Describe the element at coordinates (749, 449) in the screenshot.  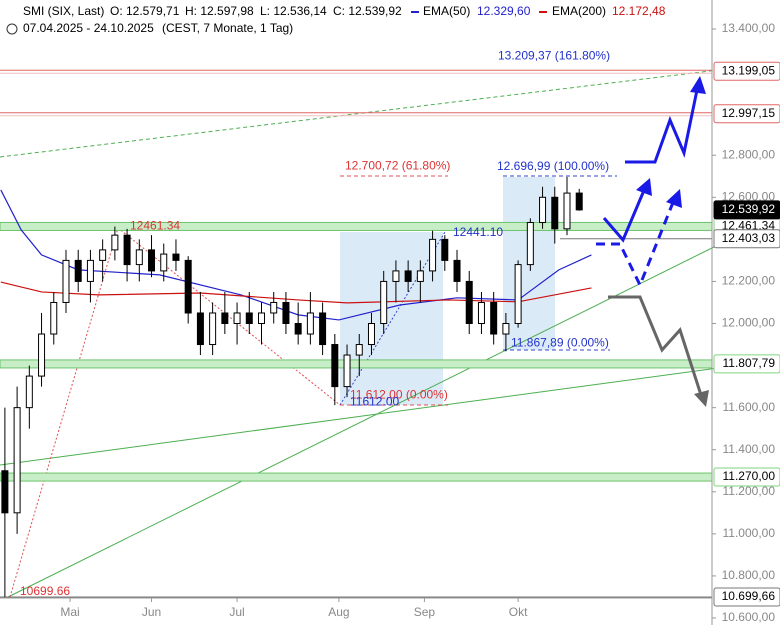
I see `y-tick-label: 11.400,00` at that location.